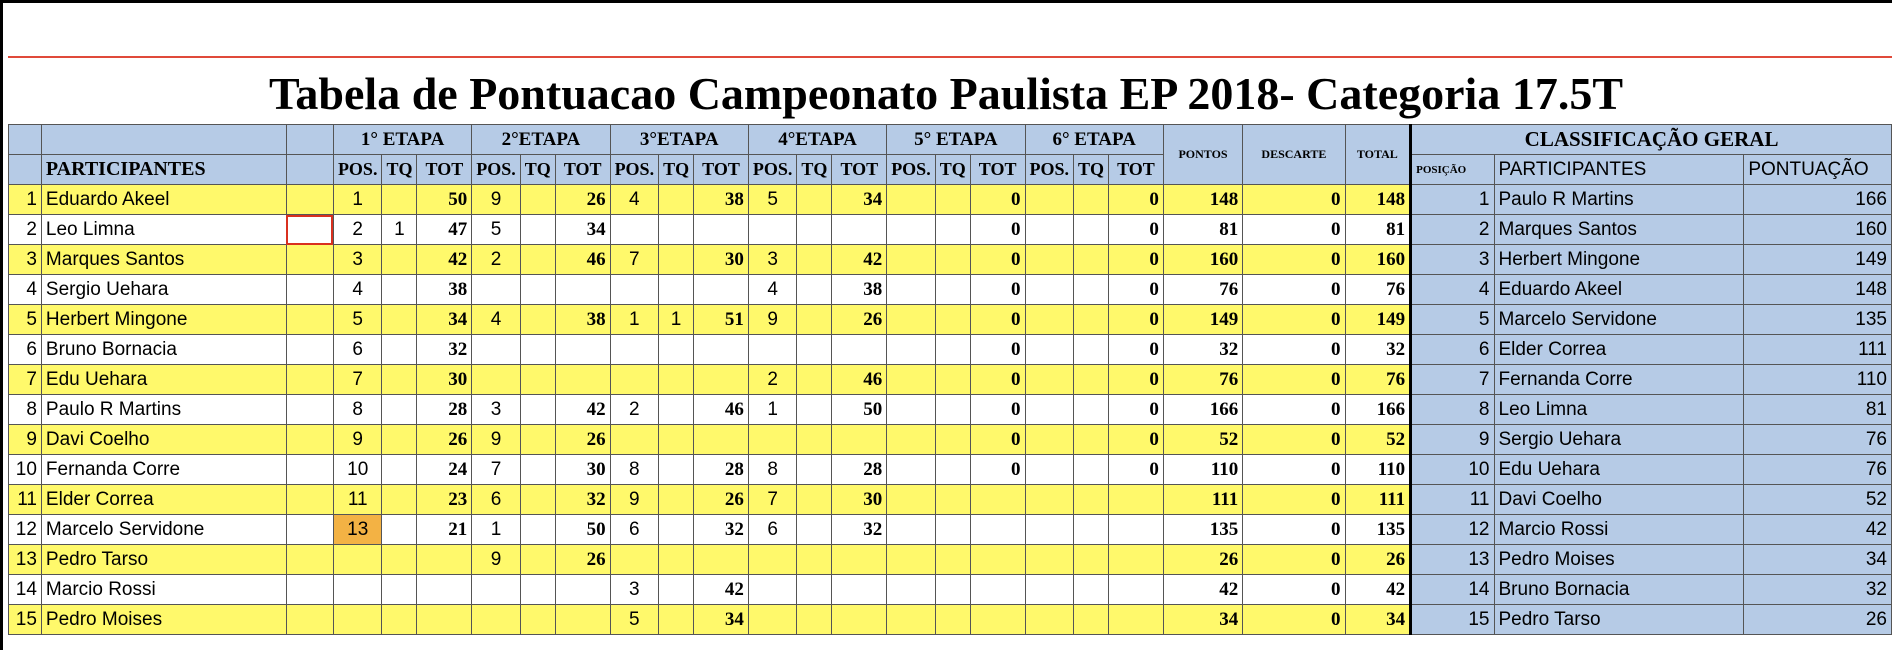  I want to click on classification-name-cell: Herbert Mingone, so click(1619, 259).